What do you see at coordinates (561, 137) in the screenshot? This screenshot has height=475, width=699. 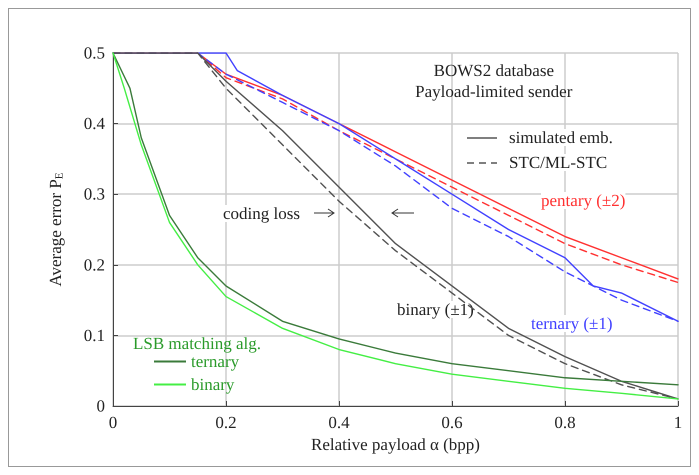 I see `annotation: simulated emb.` at bounding box center [561, 137].